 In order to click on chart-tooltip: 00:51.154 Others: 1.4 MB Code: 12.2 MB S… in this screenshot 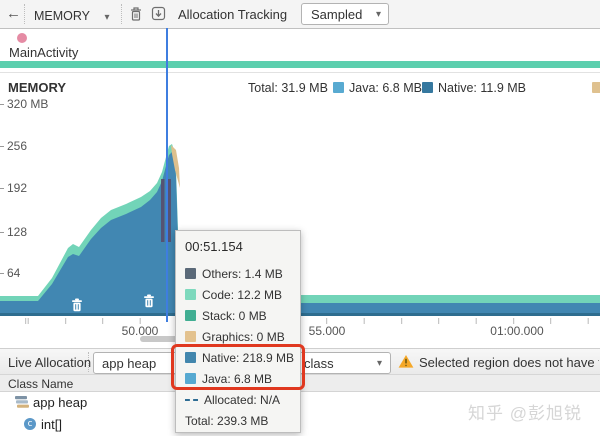, I will do `click(238, 331)`.